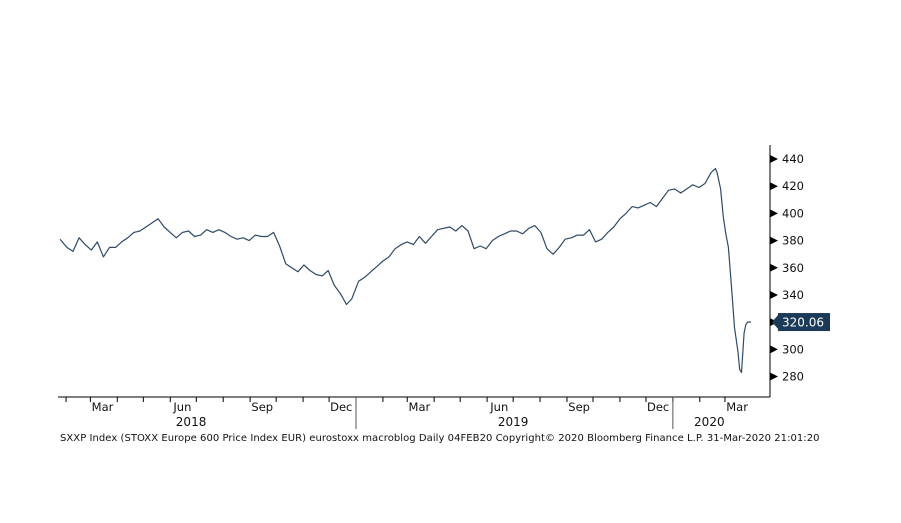  What do you see at coordinates (793, 213) in the screenshot?
I see `y-tick-label: 400` at bounding box center [793, 213].